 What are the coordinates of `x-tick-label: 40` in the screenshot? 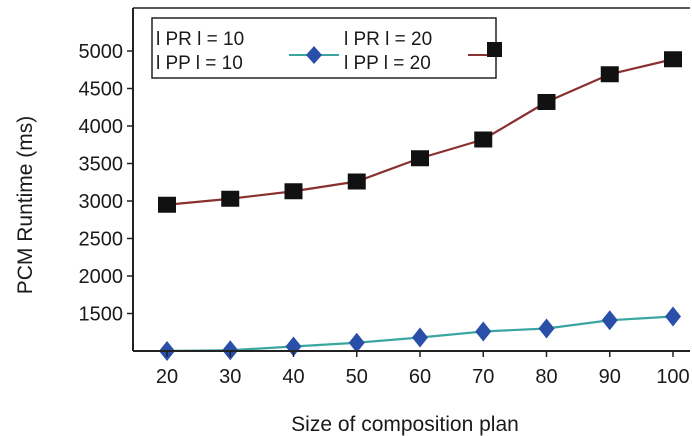 It's located at (293, 377).